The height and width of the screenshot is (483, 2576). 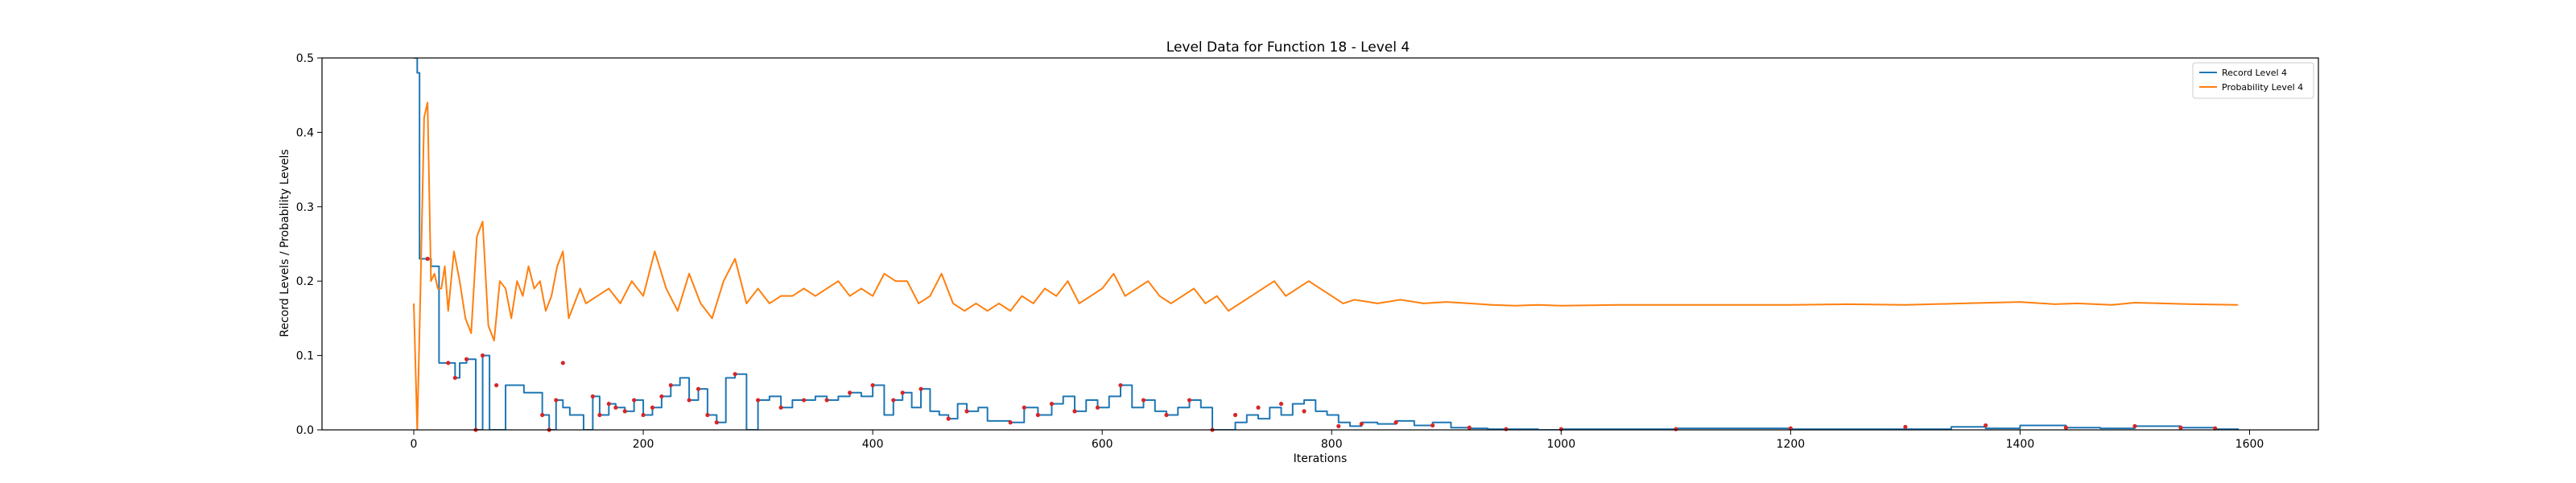 I want to click on legend-label: Probability Level 4, so click(x=2262, y=87).